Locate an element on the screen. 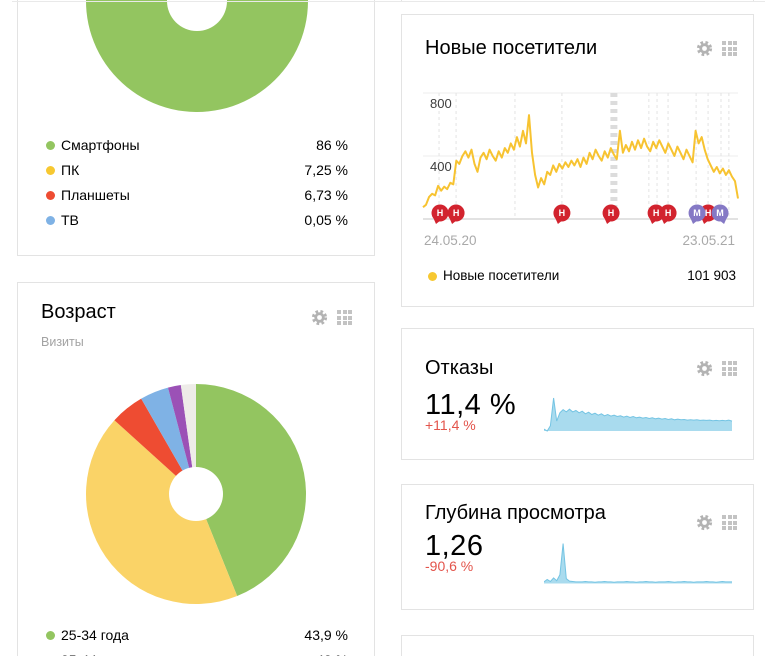 This screenshot has width=765, height=656. legend-value: 86 % is located at coordinates (332, 145).